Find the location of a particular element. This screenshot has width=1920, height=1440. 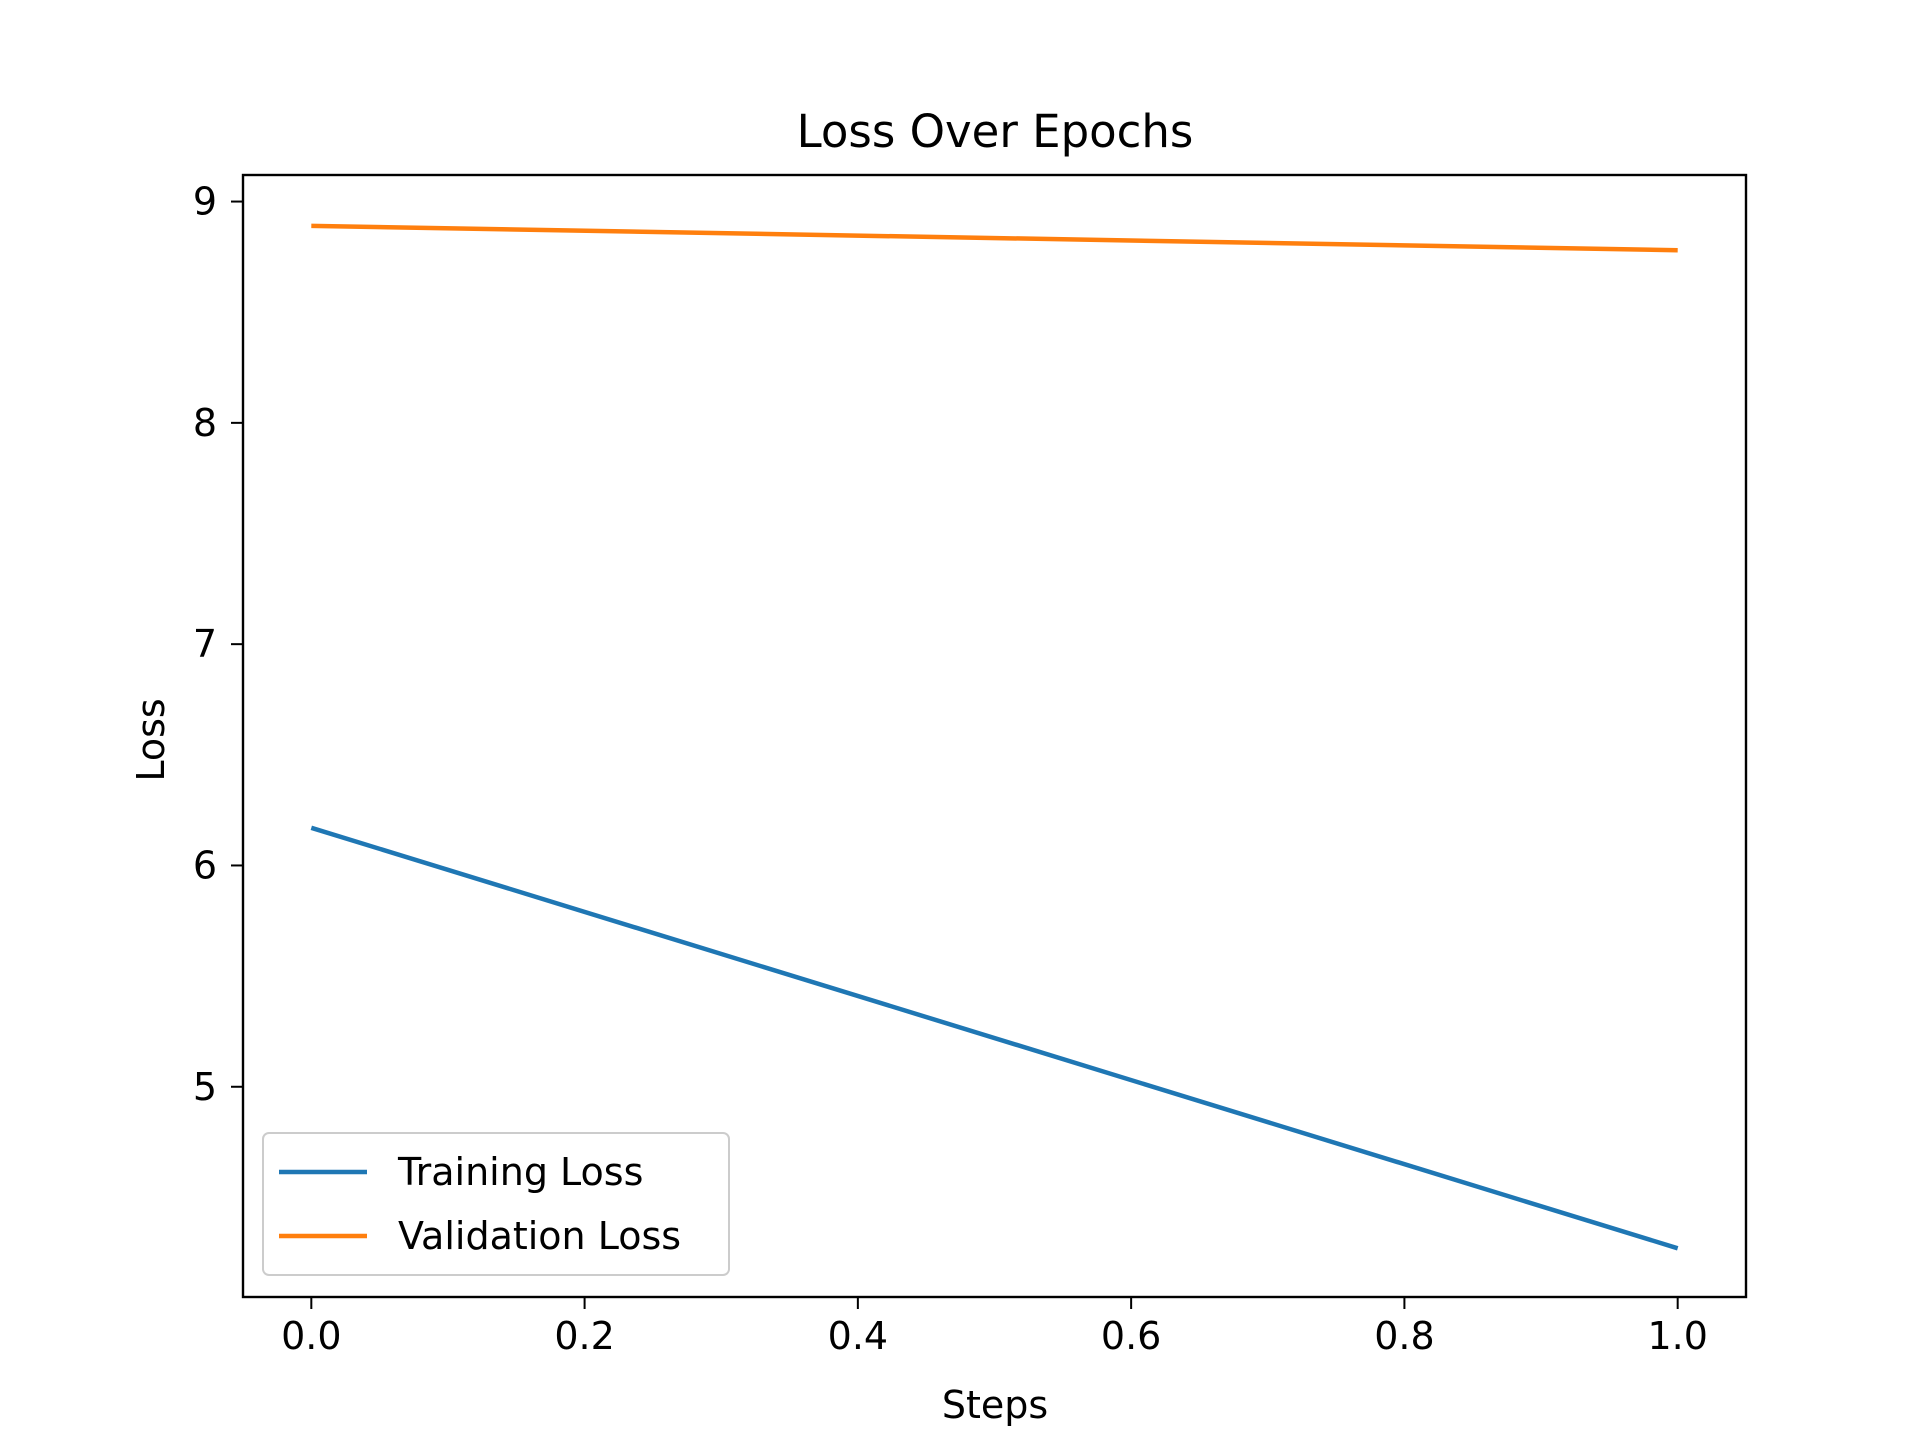

y-tick-label: 6 is located at coordinates (205, 865).